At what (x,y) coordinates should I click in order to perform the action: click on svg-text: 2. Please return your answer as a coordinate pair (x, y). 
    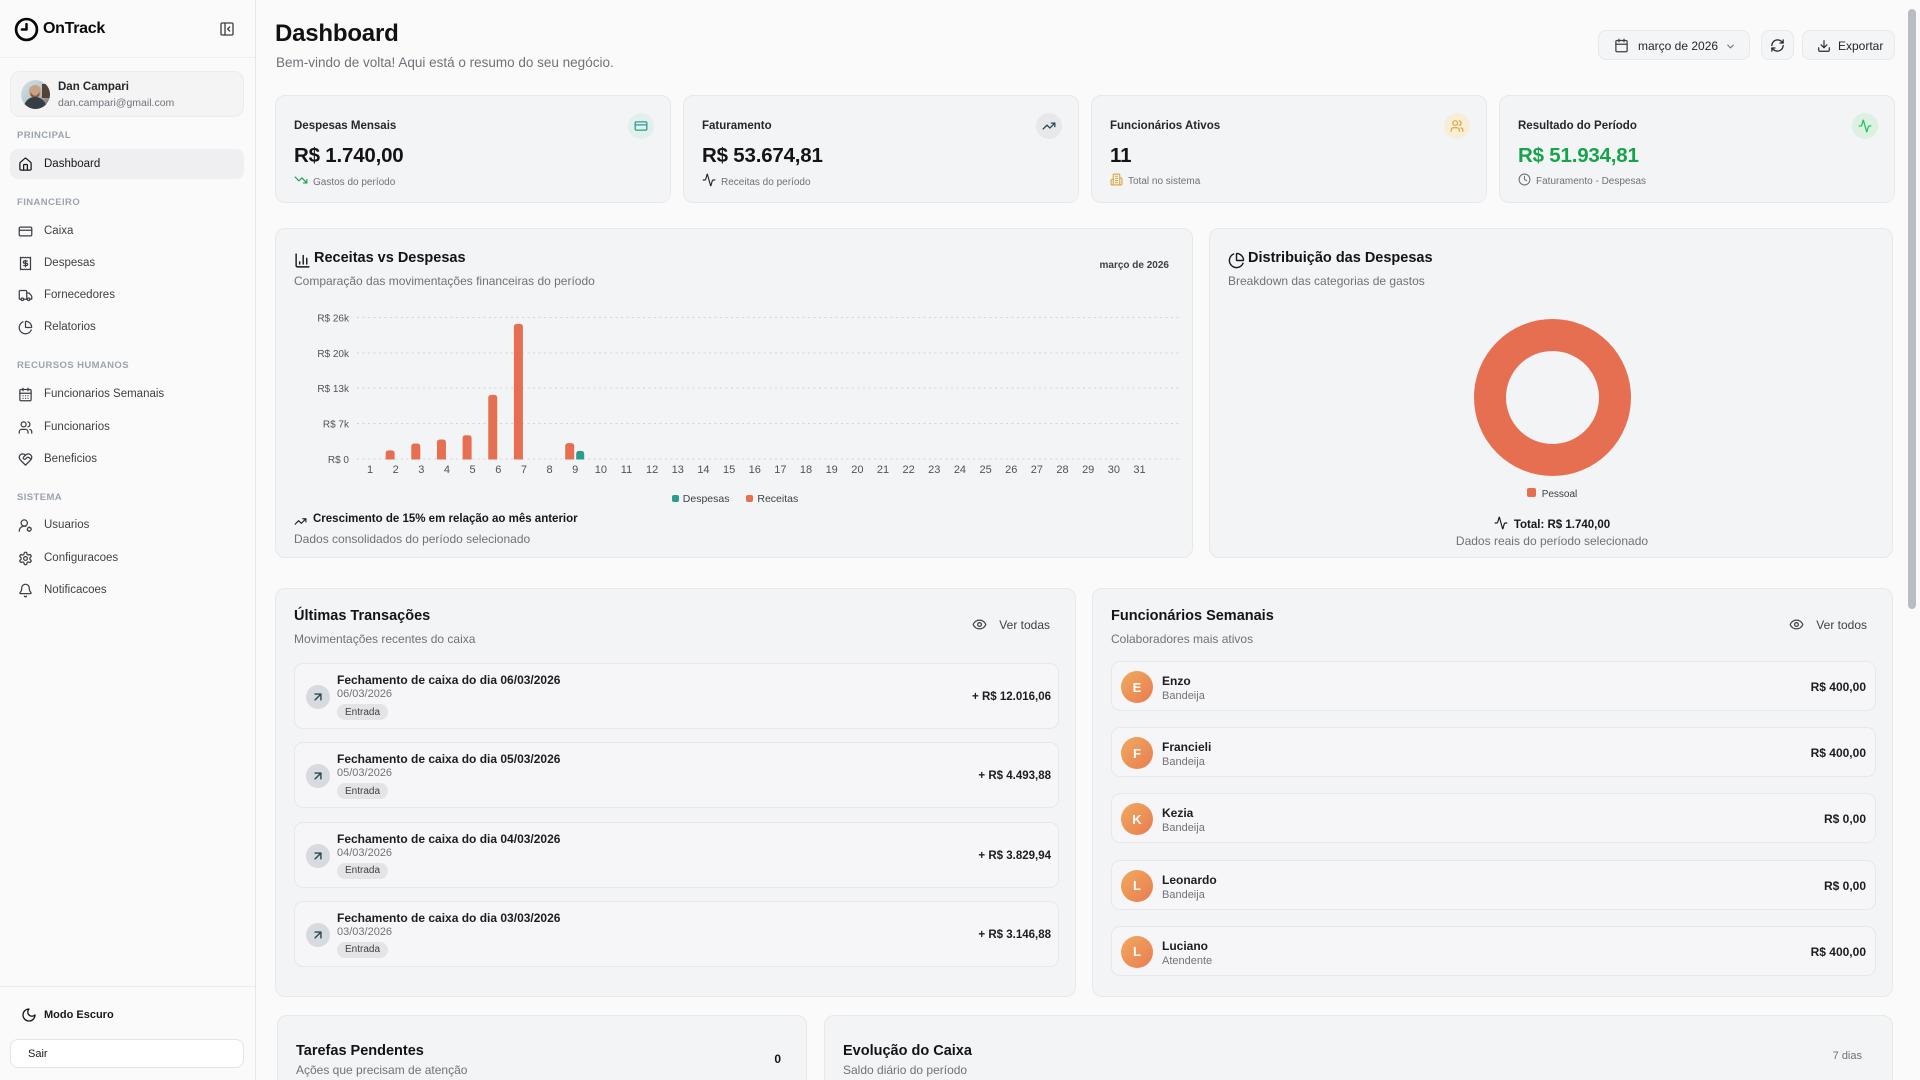
    Looking at the image, I should click on (396, 470).